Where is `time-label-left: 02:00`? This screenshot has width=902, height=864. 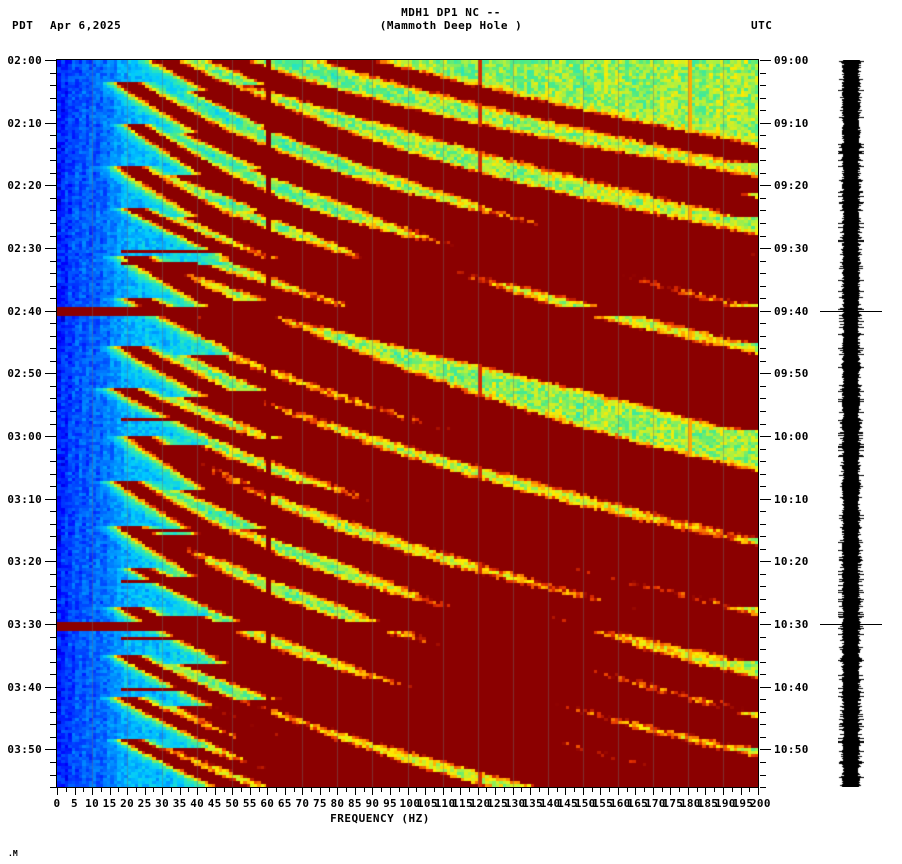
time-label-left: 02:00 is located at coordinates (24, 60).